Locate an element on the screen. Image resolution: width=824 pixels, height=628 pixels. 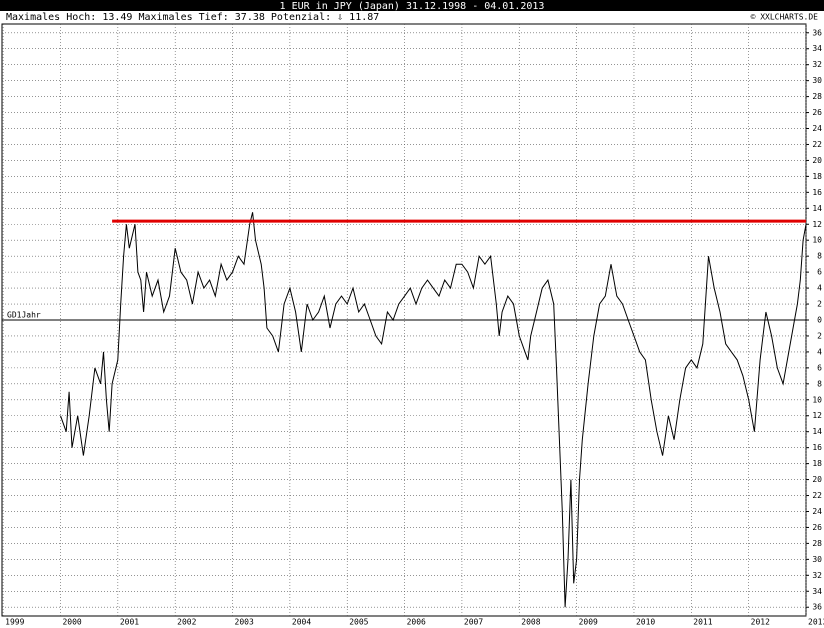
x-tick-label: 2012 is located at coordinates (760, 622).